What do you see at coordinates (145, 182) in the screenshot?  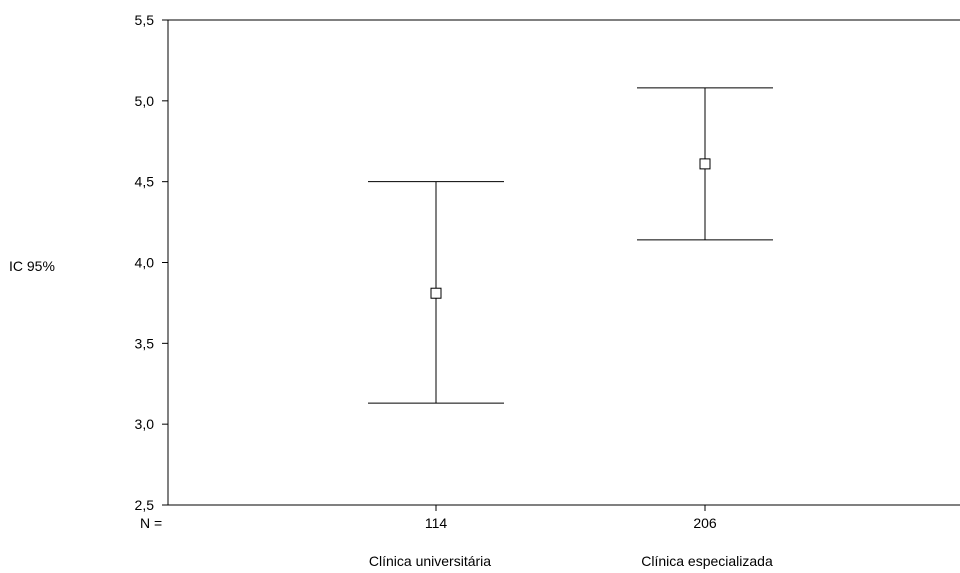 I see `y-tick-label: 4,5` at bounding box center [145, 182].